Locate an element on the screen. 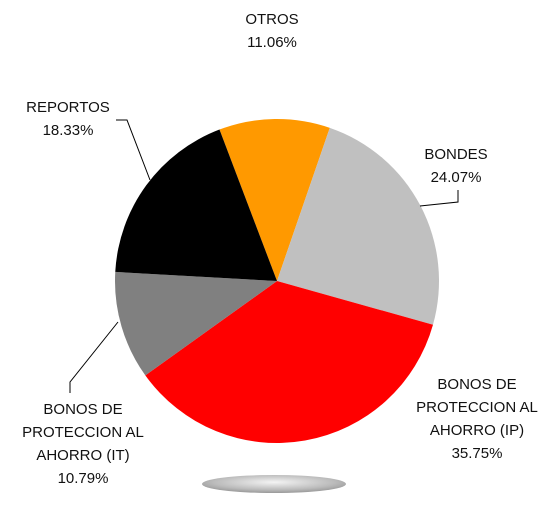  category-label: BONOS DE PROTECCION AL AHORRO (IT) is located at coordinates (83, 432).